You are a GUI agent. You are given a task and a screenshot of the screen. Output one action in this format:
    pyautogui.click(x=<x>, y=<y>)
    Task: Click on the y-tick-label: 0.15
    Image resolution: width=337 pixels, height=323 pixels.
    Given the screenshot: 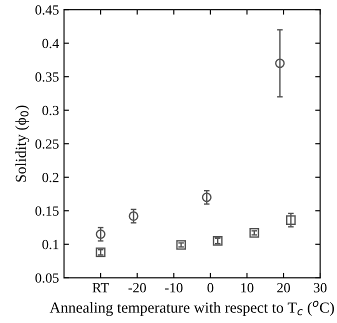 What is the action you would take?
    pyautogui.click(x=47, y=211)
    